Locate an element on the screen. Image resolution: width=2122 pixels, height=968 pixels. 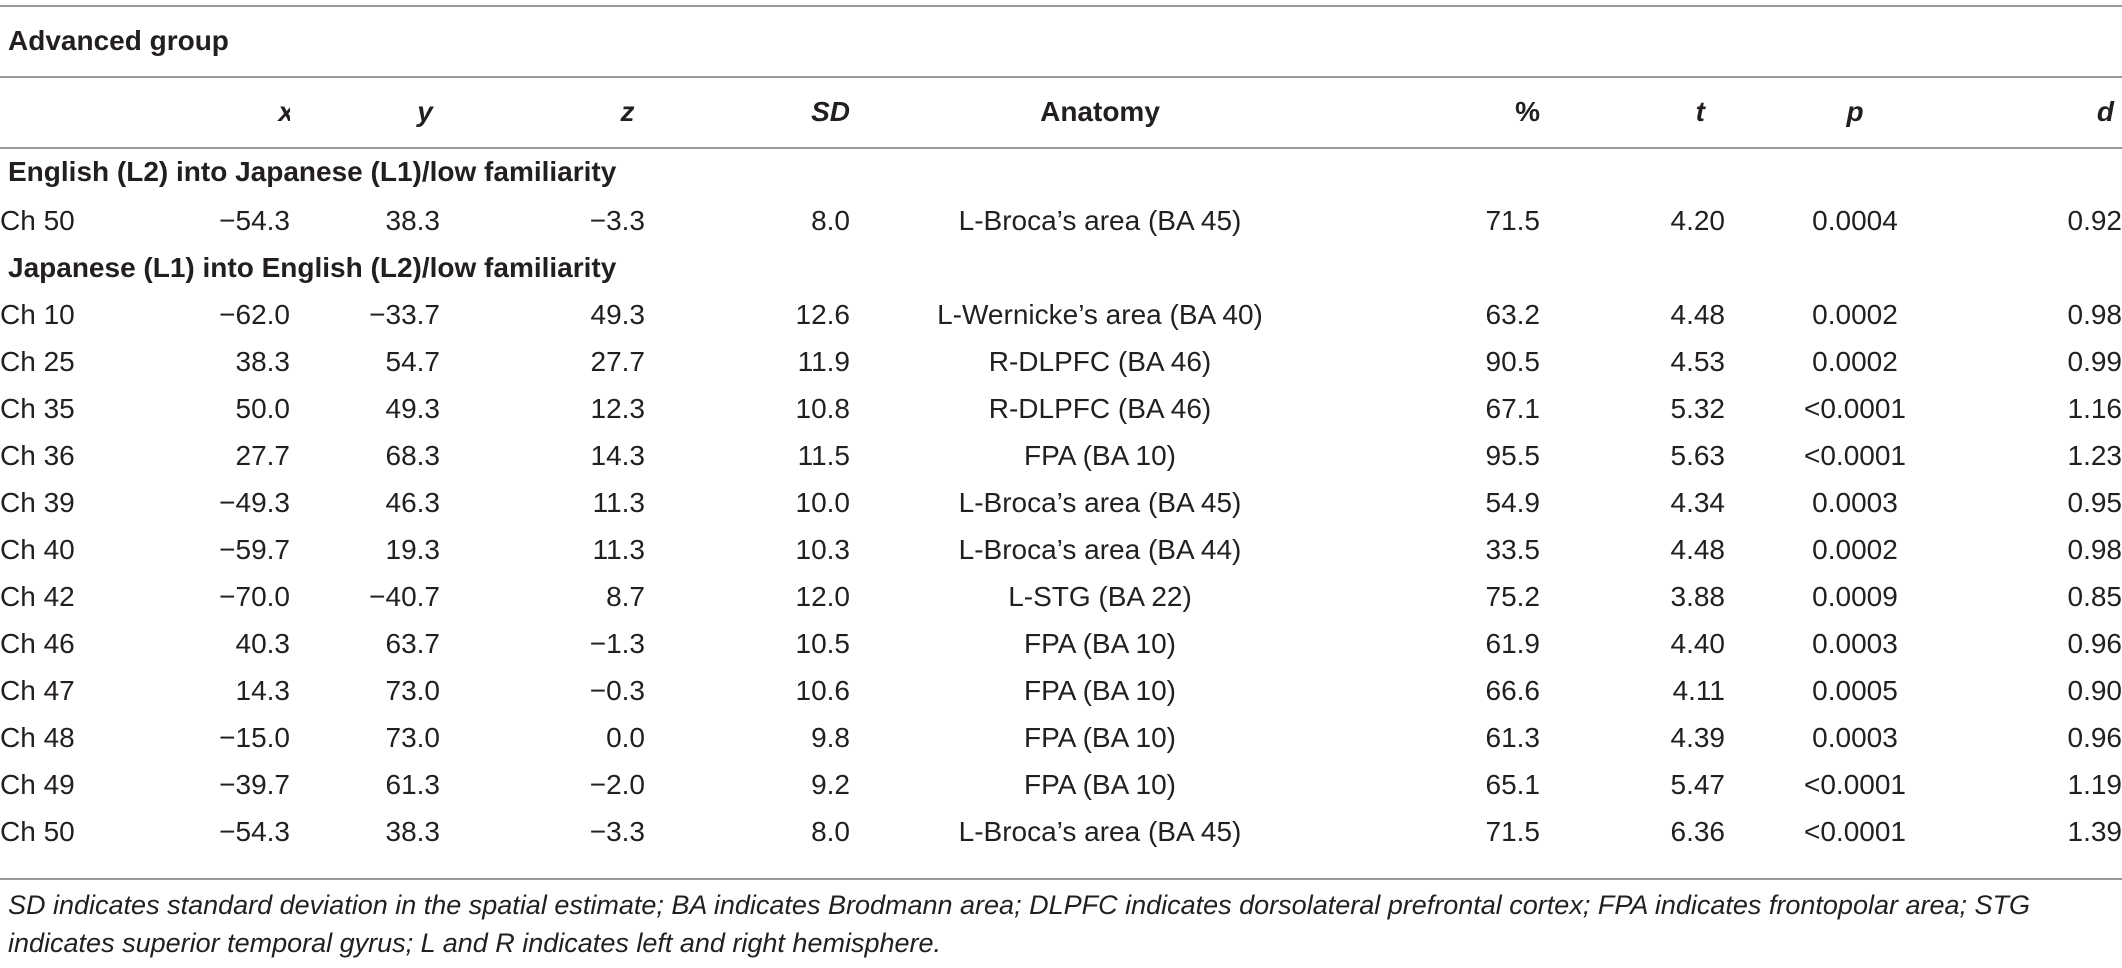
header-anatomy-label: Anatomy is located at coordinates (1100, 111).